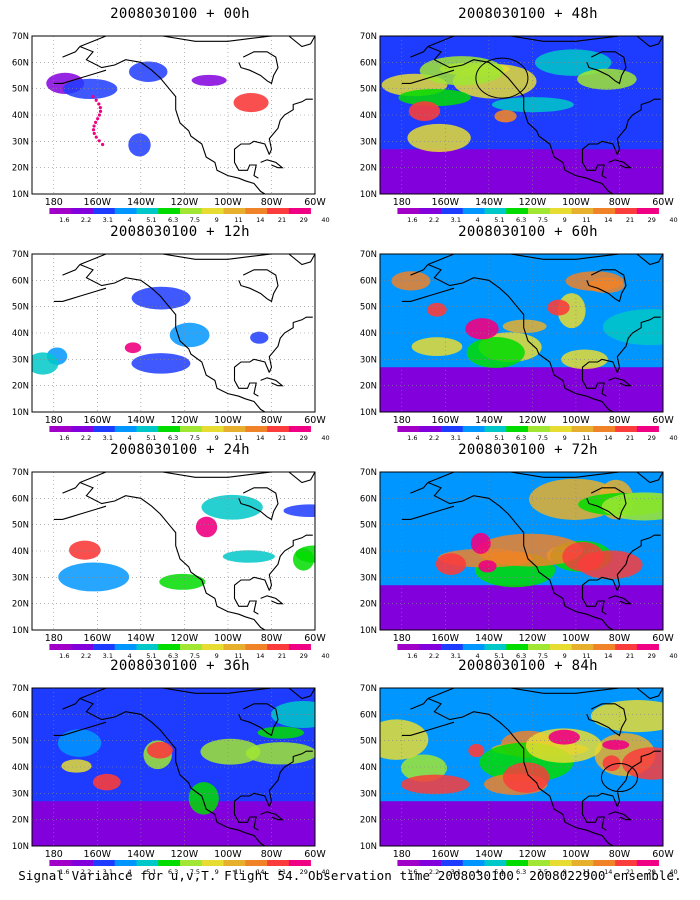 The width and height of the screenshot is (700, 900). What do you see at coordinates (402, 854) in the screenshot?
I see `lon-tick-label: 180` at bounding box center [402, 854].